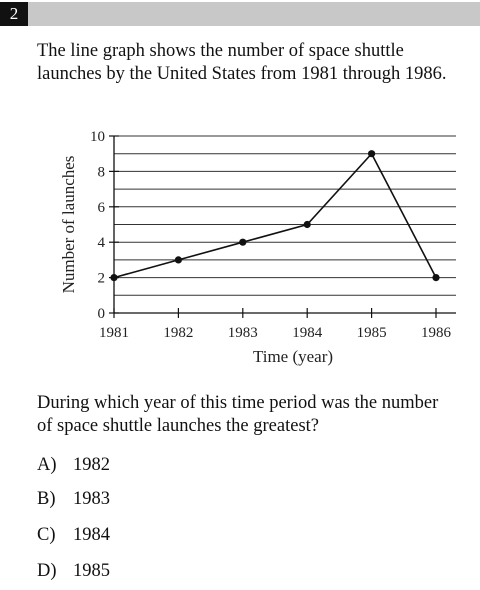  Describe the element at coordinates (97, 137) in the screenshot. I see `y-tick-label: 10` at that location.